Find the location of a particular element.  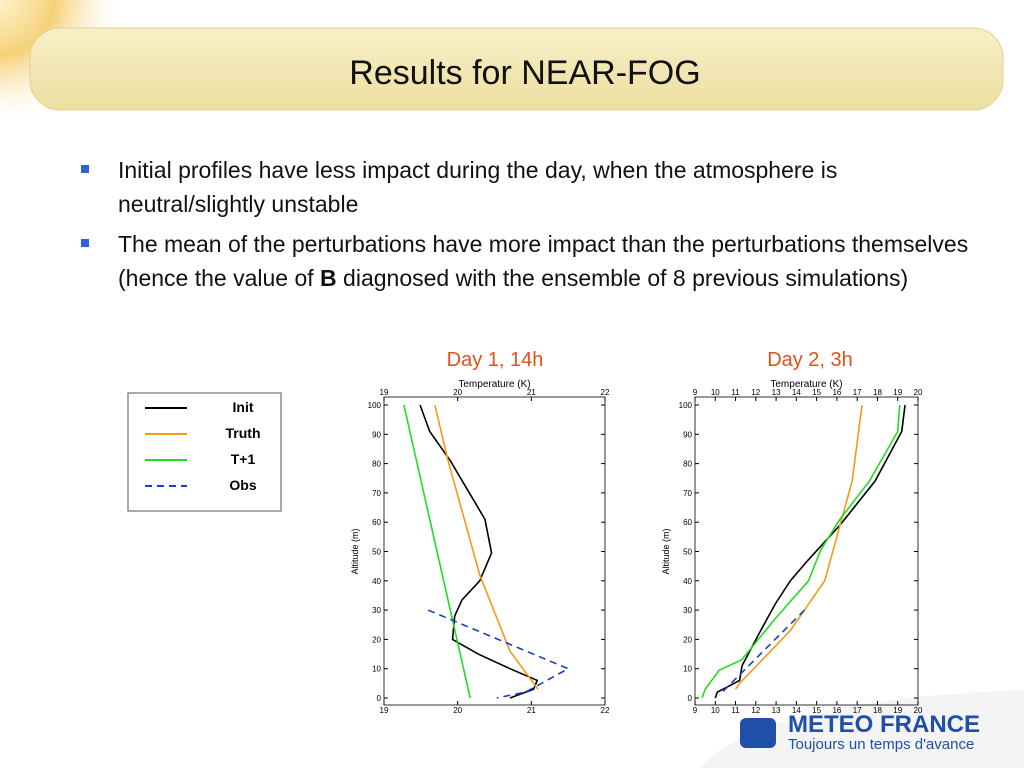

legend-label: Truth is located at coordinates (243, 433).